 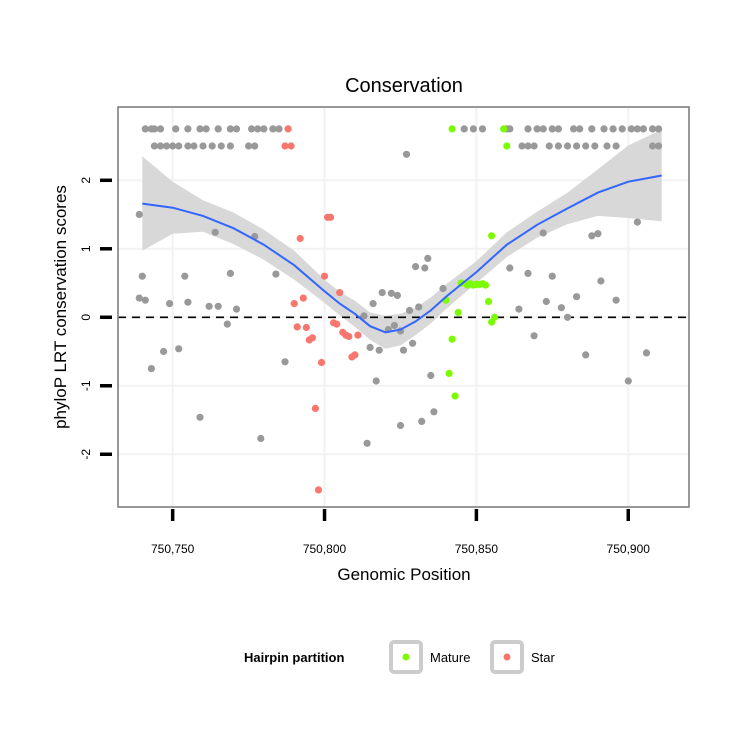 What do you see at coordinates (95, 318) in the screenshot?
I see `y-axis: -2 -1 0 1 2` at bounding box center [95, 318].